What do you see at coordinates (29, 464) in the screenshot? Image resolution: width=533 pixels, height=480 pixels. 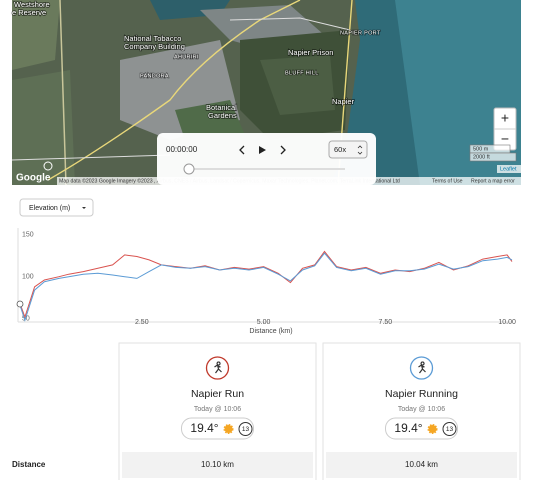 I see `row-label: Distance` at bounding box center [29, 464].